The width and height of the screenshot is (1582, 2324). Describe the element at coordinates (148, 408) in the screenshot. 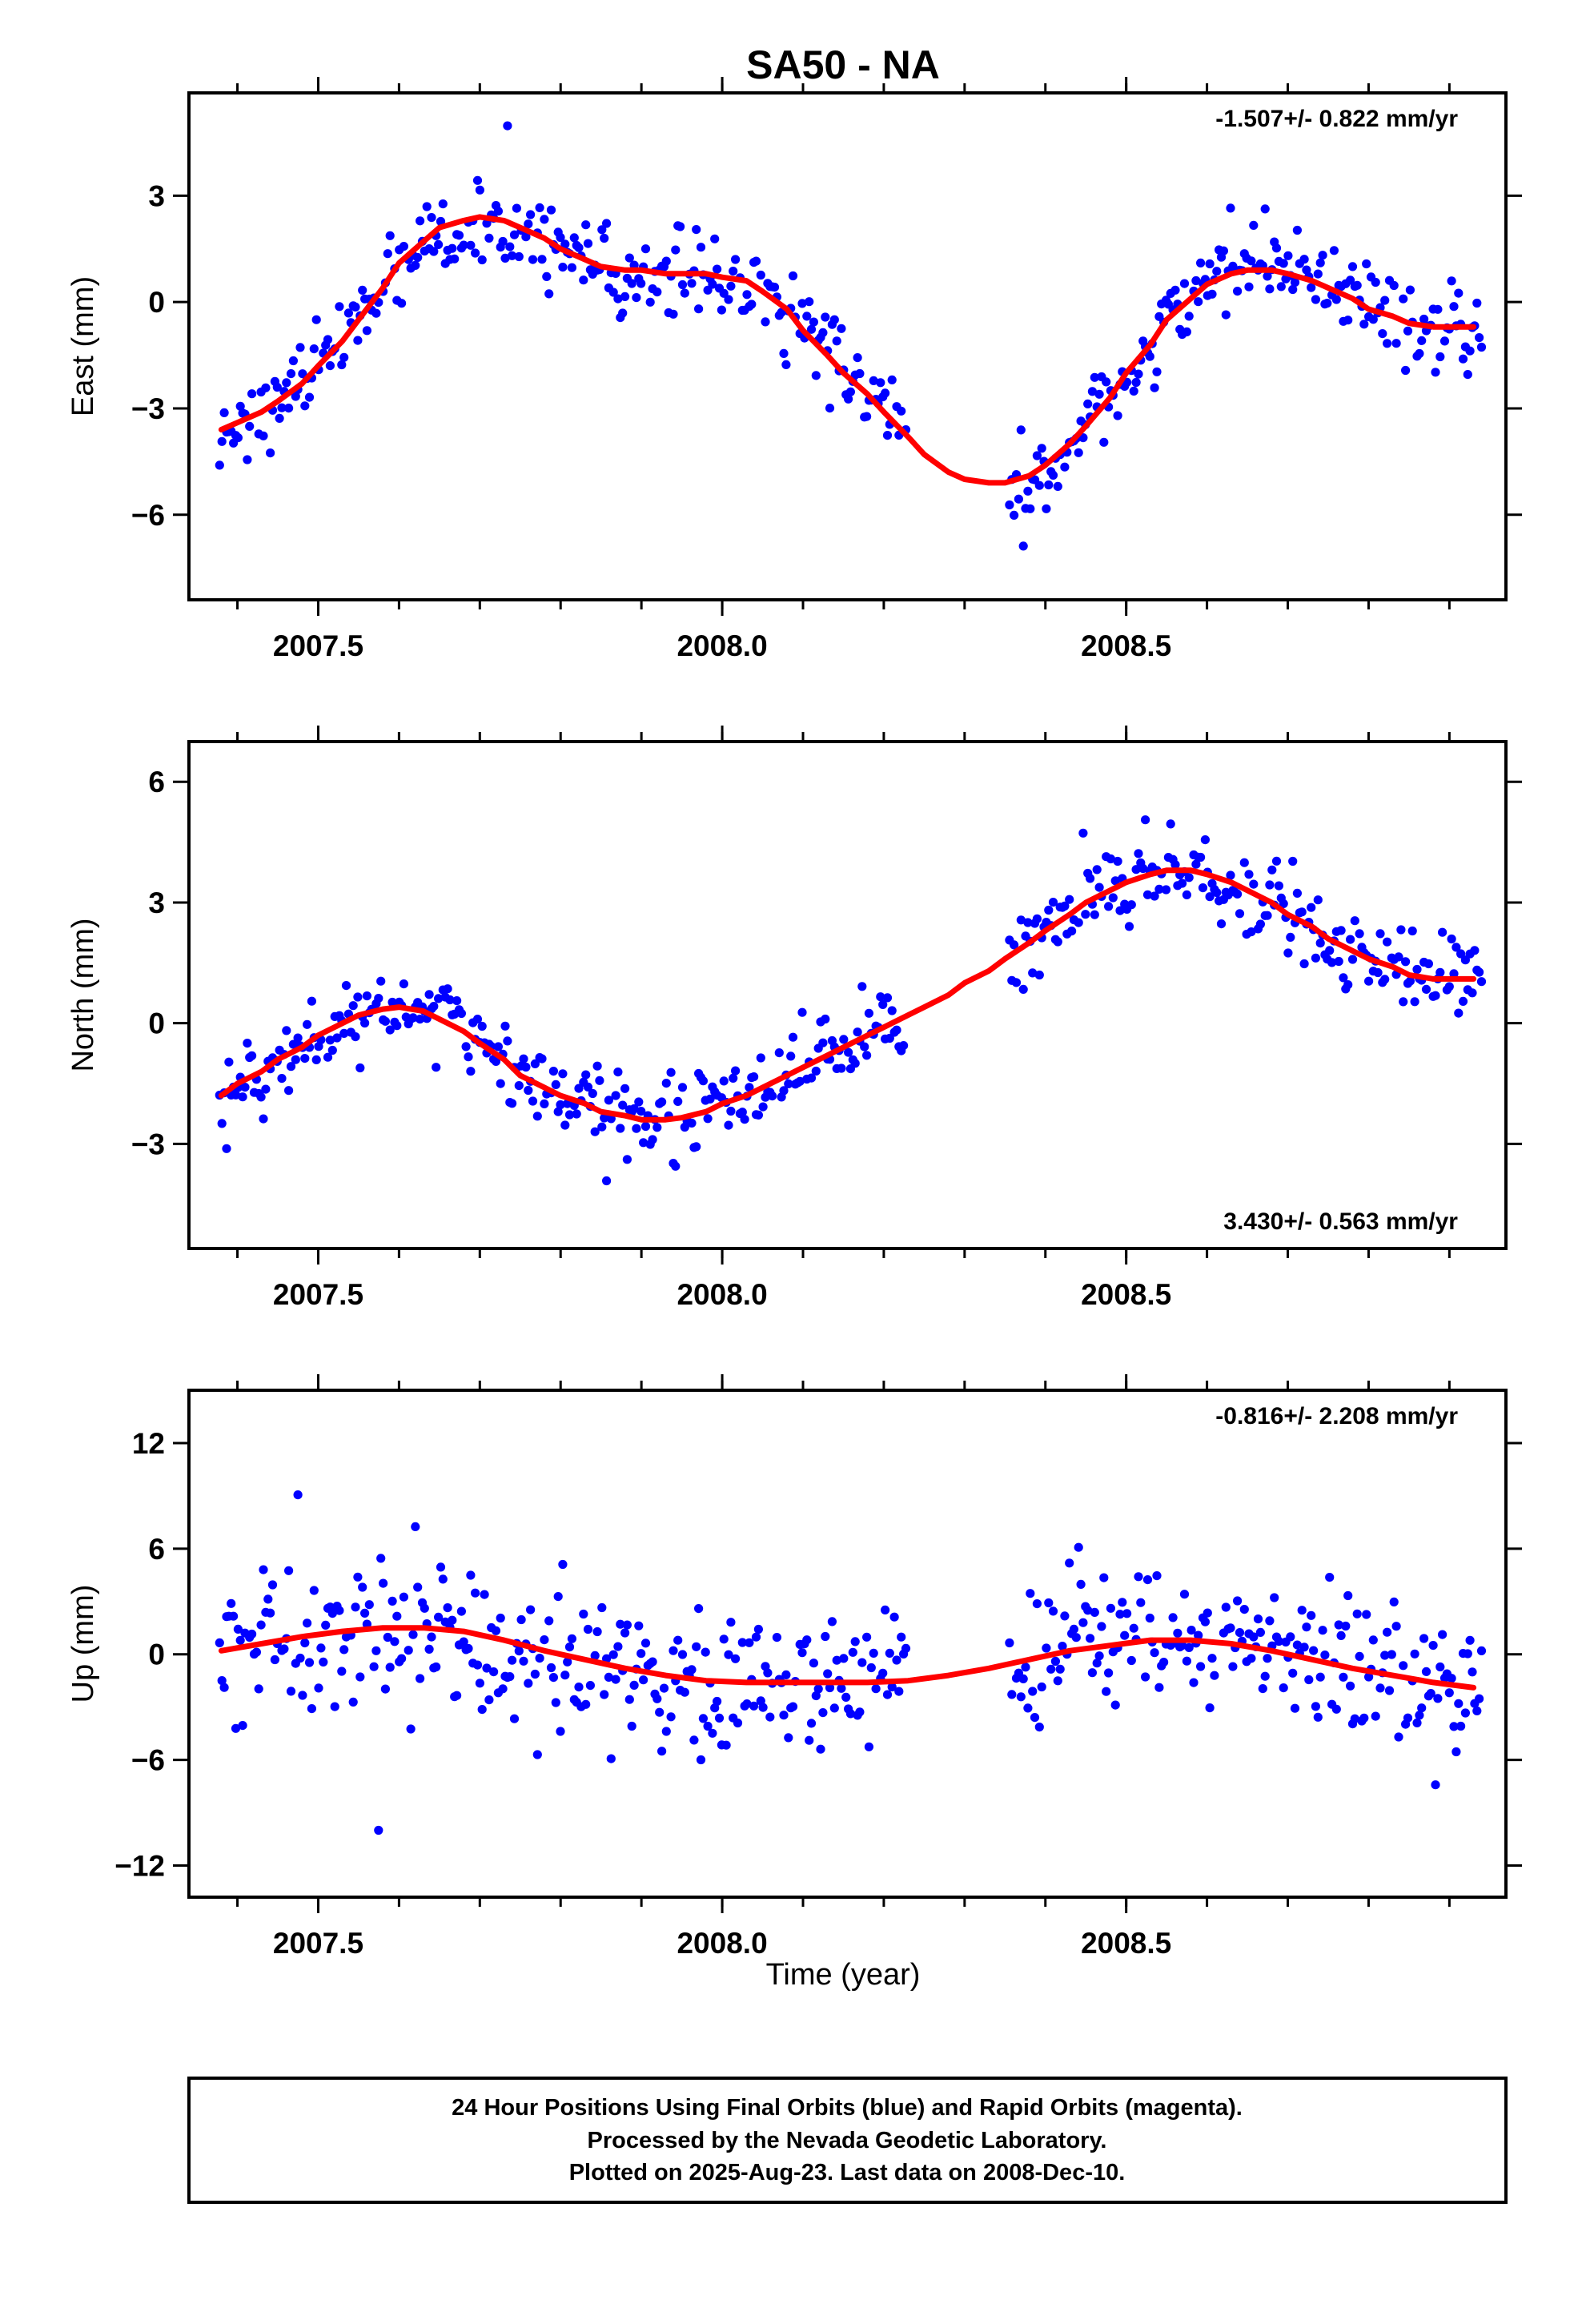

I see `y-tick-label: −3` at that location.